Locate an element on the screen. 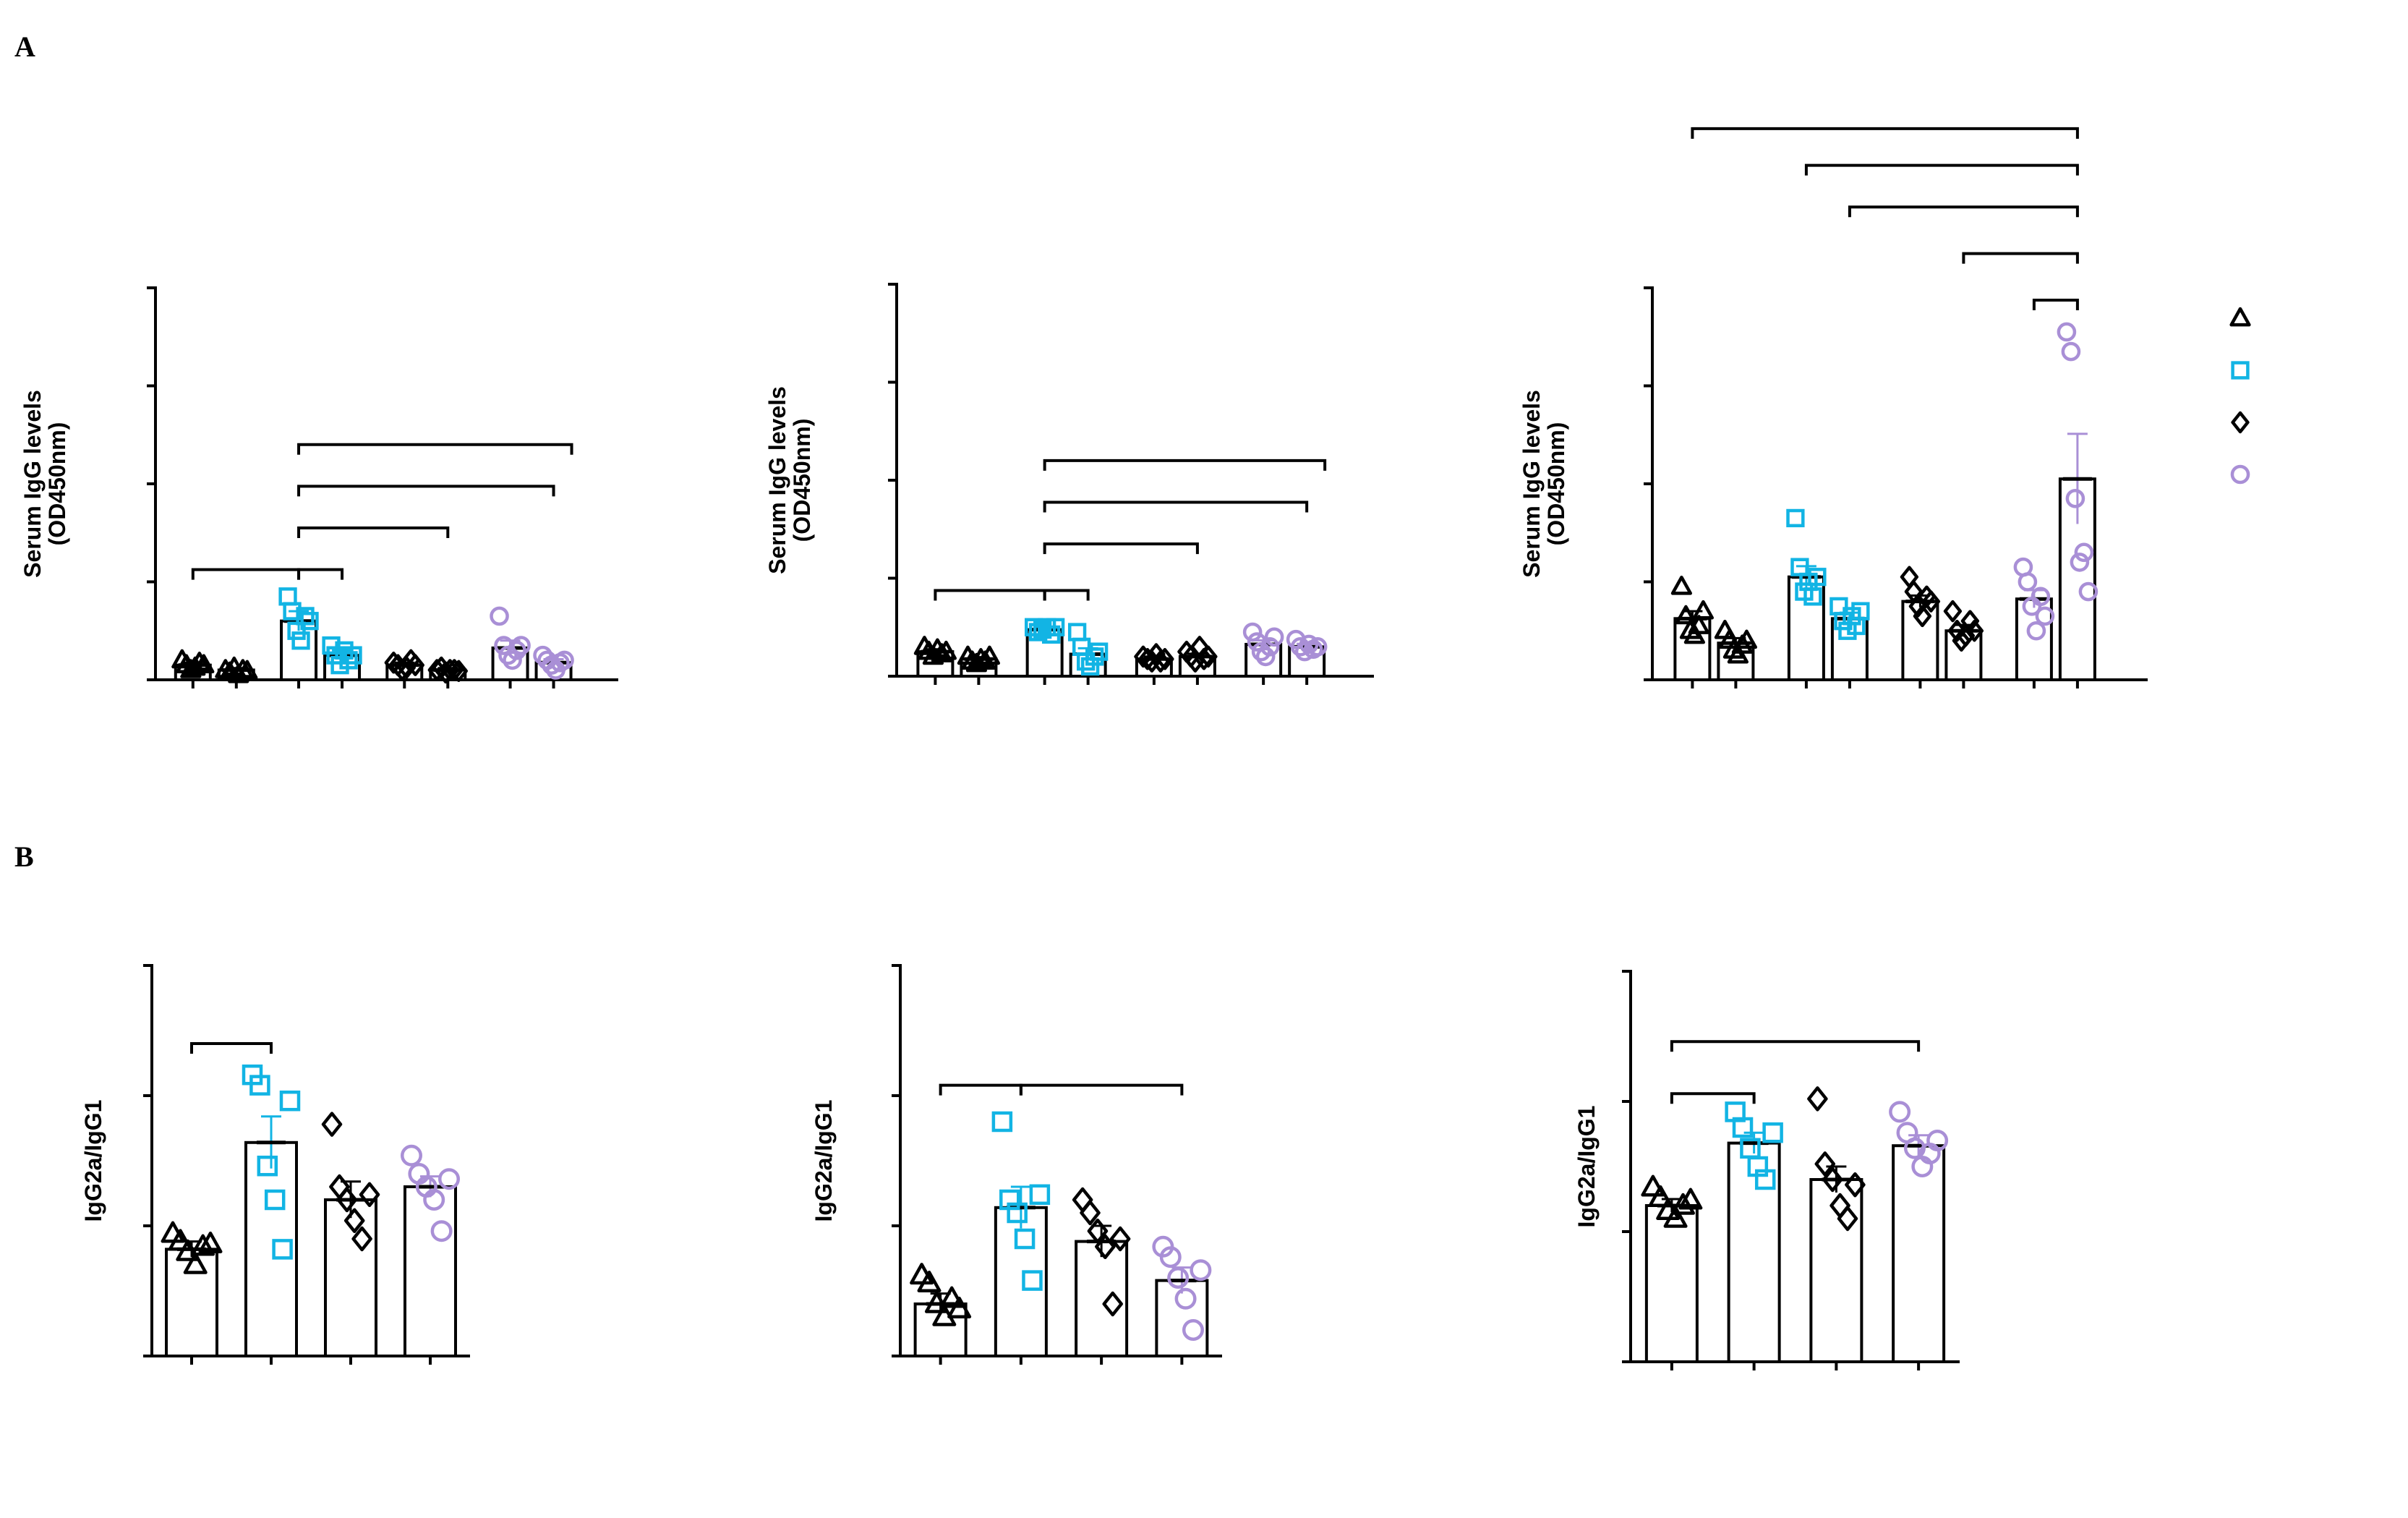 Image resolution: width=2408 pixels, height=1518 pixels. legend-marker-triangle is located at coordinates (2240, 317).